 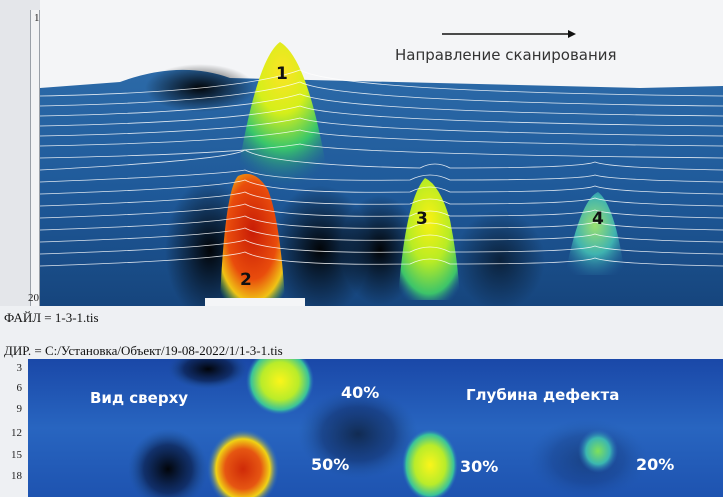 What do you see at coordinates (35, 158) in the screenshot?
I see `vertical-axis-strip` at bounding box center [35, 158].